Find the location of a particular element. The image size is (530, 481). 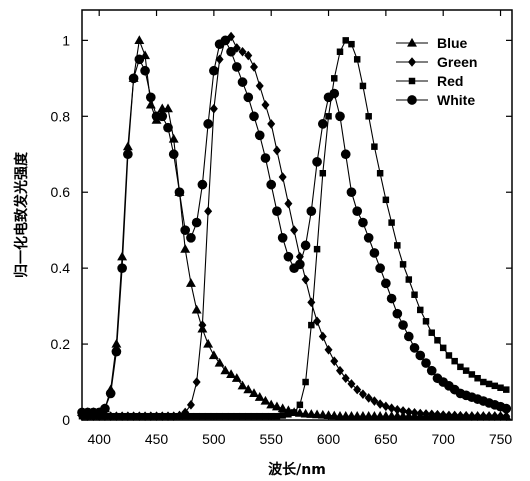

x-tick-label: 650 is located at coordinates (386, 439).